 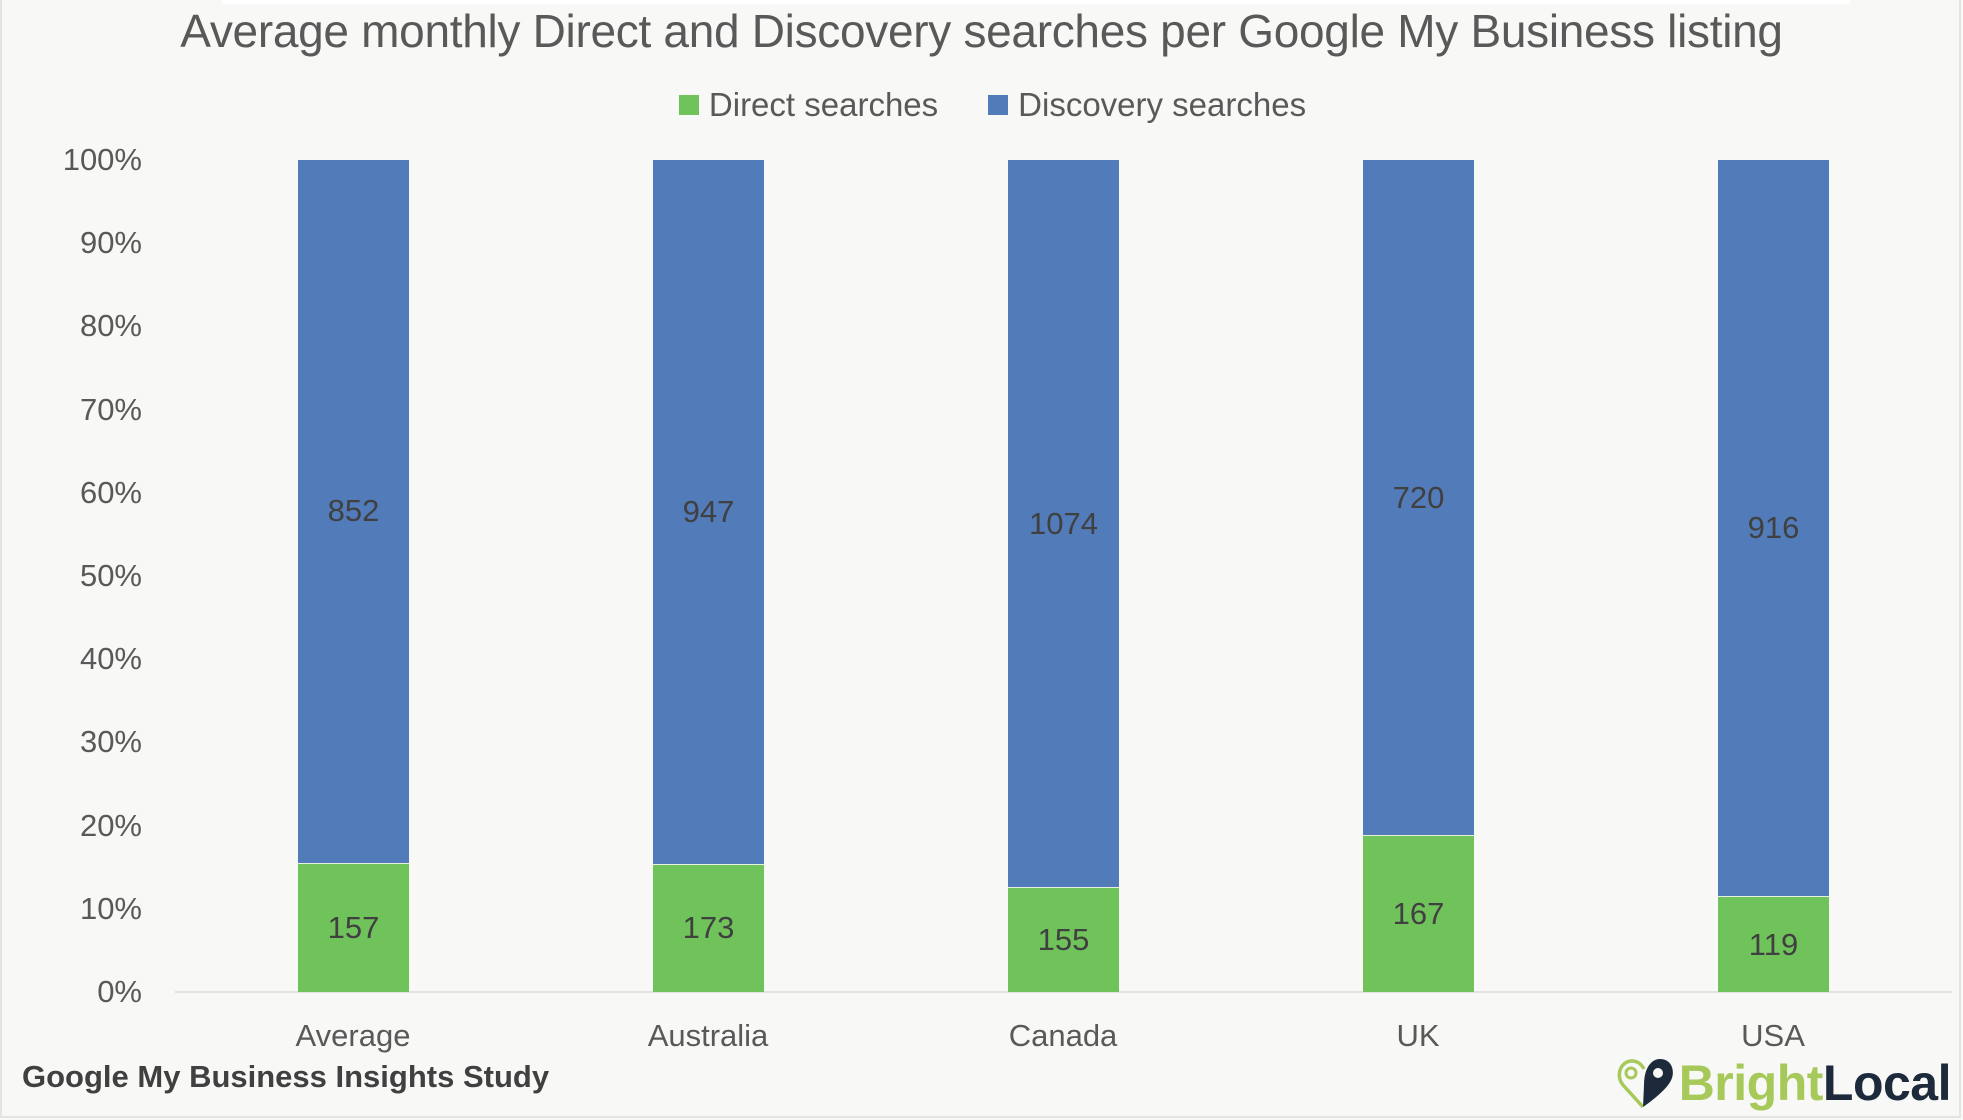 I want to click on data-label: 1074, so click(x=1063, y=523).